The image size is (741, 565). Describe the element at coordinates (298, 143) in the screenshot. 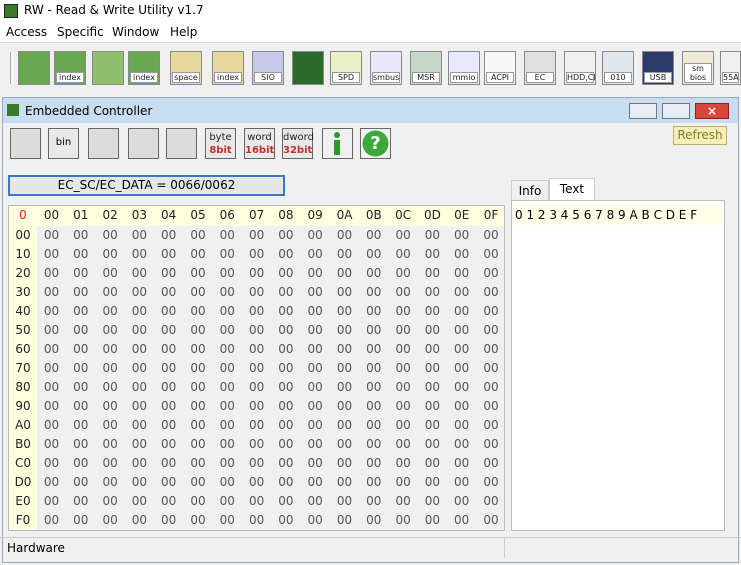

I see `tool-button: dword 32bit` at that location.